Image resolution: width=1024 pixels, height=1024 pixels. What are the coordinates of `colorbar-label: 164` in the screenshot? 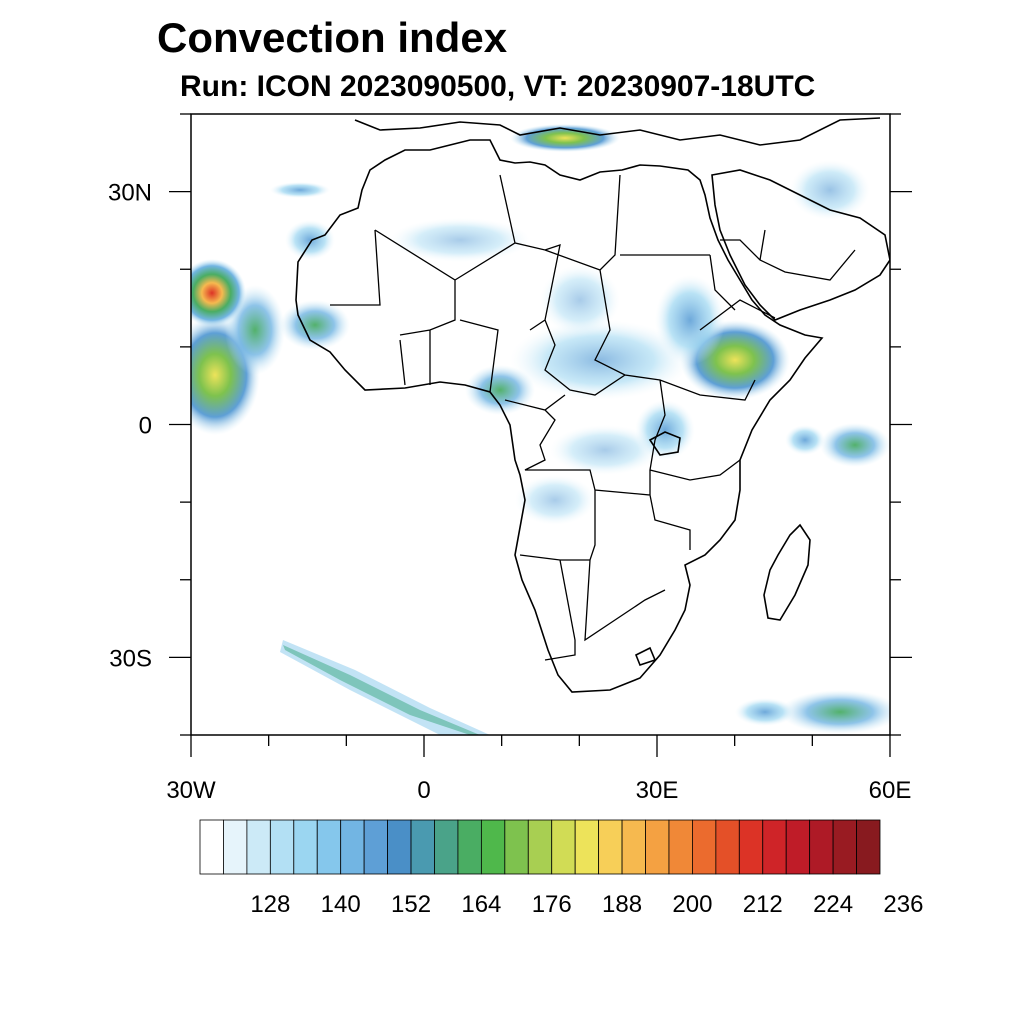 It's located at (481, 904).